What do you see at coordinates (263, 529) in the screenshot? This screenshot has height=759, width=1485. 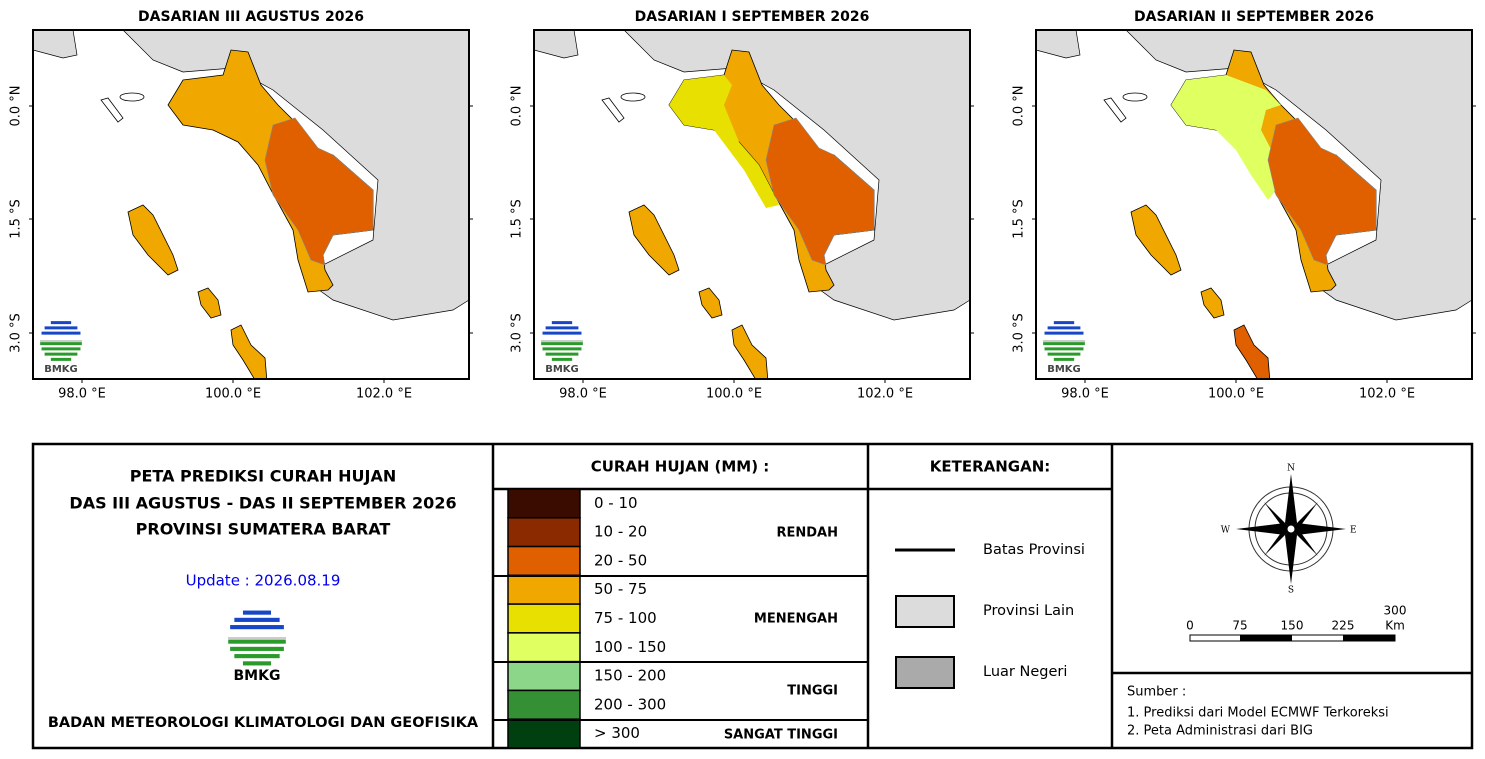 I see `info-title: PROVINSI SUMATERA BARAT` at bounding box center [263, 529].